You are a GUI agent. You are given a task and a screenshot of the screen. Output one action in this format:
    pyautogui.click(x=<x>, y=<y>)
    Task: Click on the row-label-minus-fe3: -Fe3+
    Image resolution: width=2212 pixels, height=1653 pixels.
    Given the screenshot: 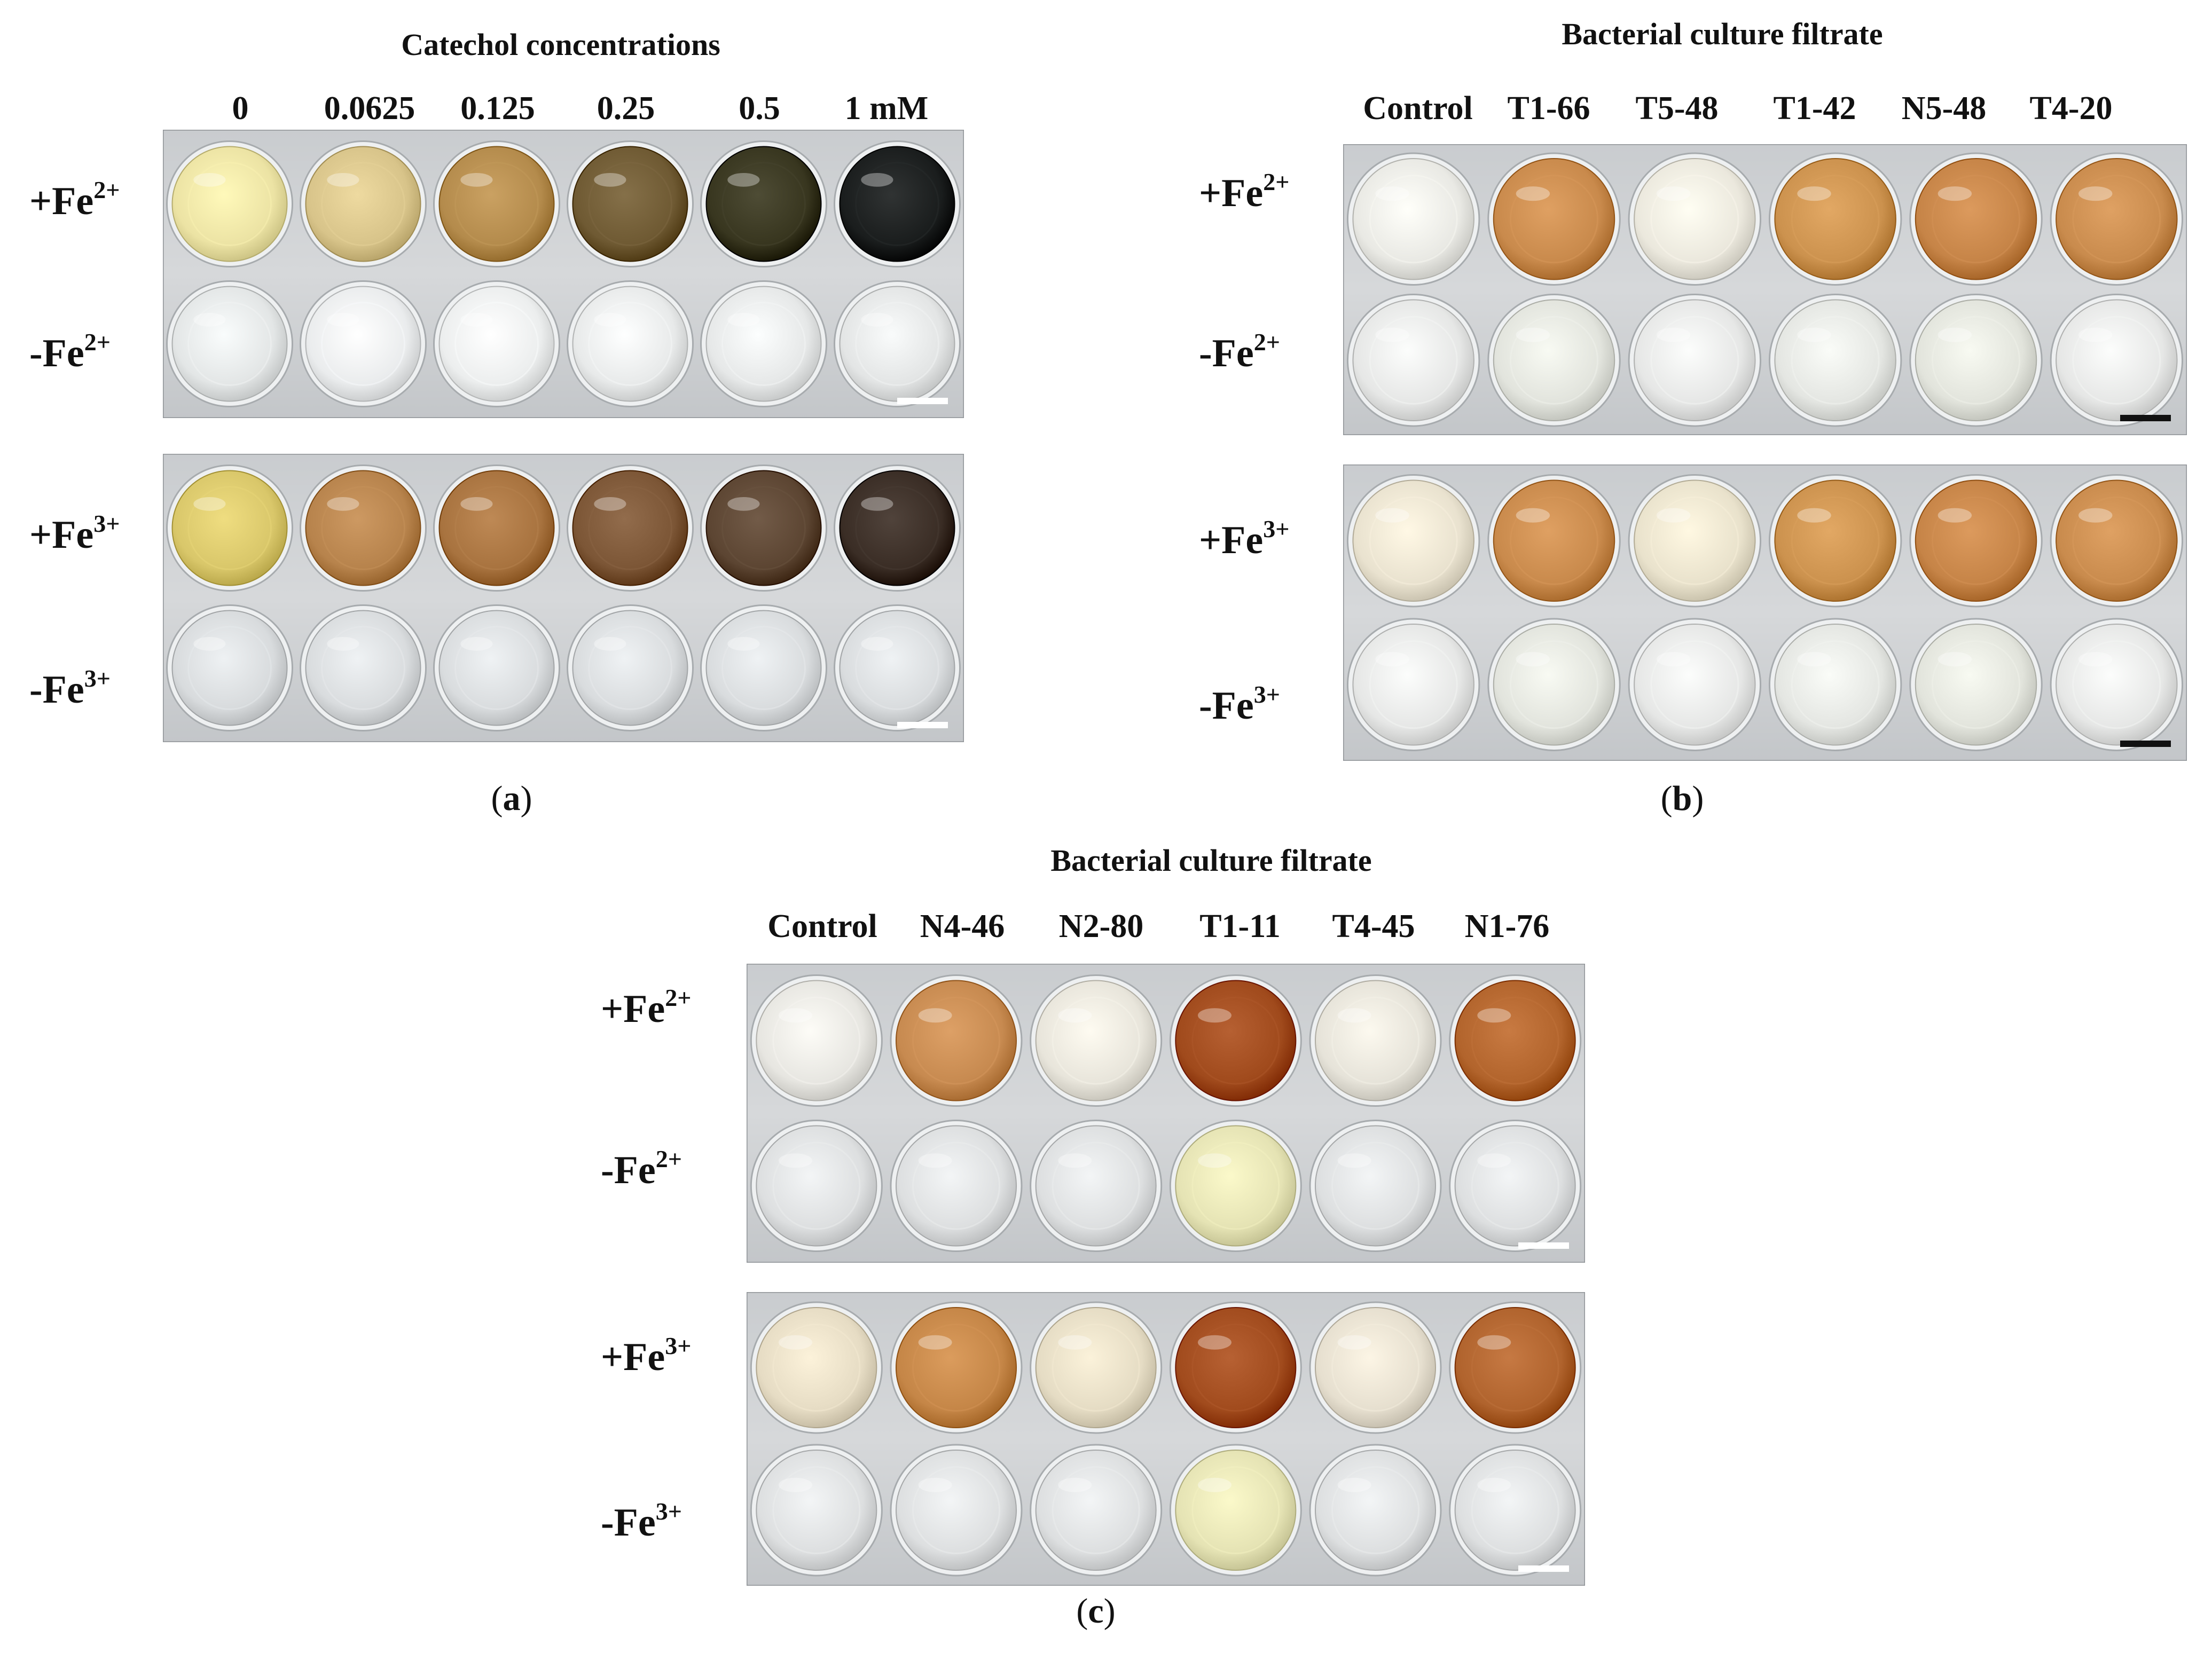 What is the action you would take?
    pyautogui.click(x=70, y=688)
    